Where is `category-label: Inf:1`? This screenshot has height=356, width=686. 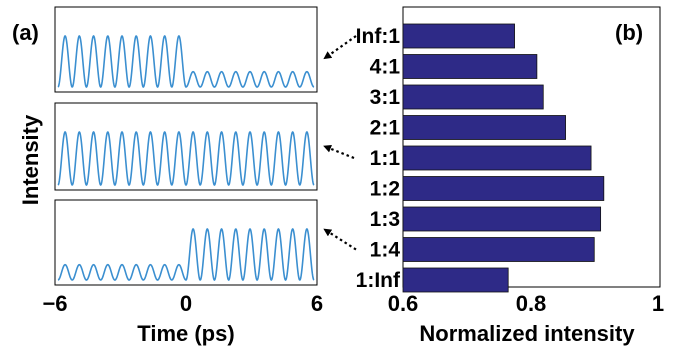 category-label: Inf:1 is located at coordinates (378, 36).